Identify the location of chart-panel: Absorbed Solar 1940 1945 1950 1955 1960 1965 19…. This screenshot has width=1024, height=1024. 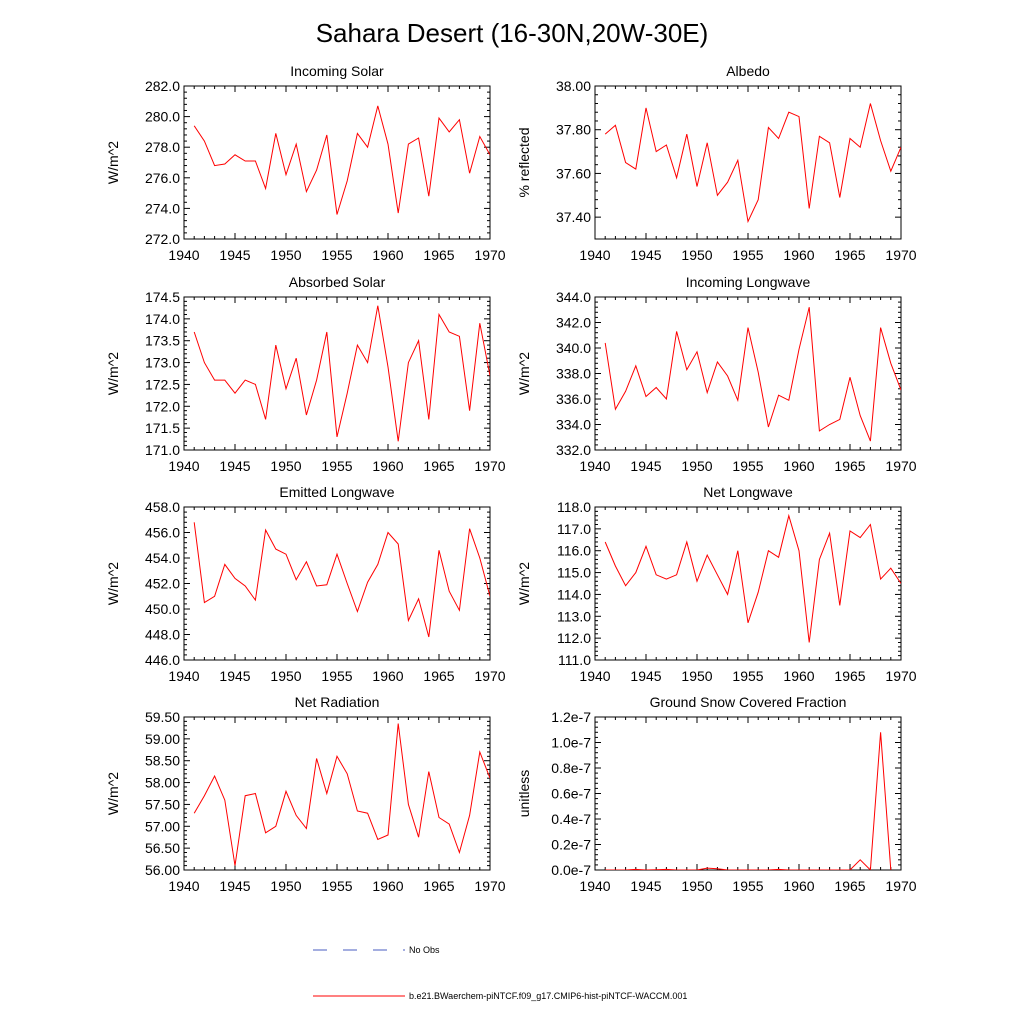
(305, 374).